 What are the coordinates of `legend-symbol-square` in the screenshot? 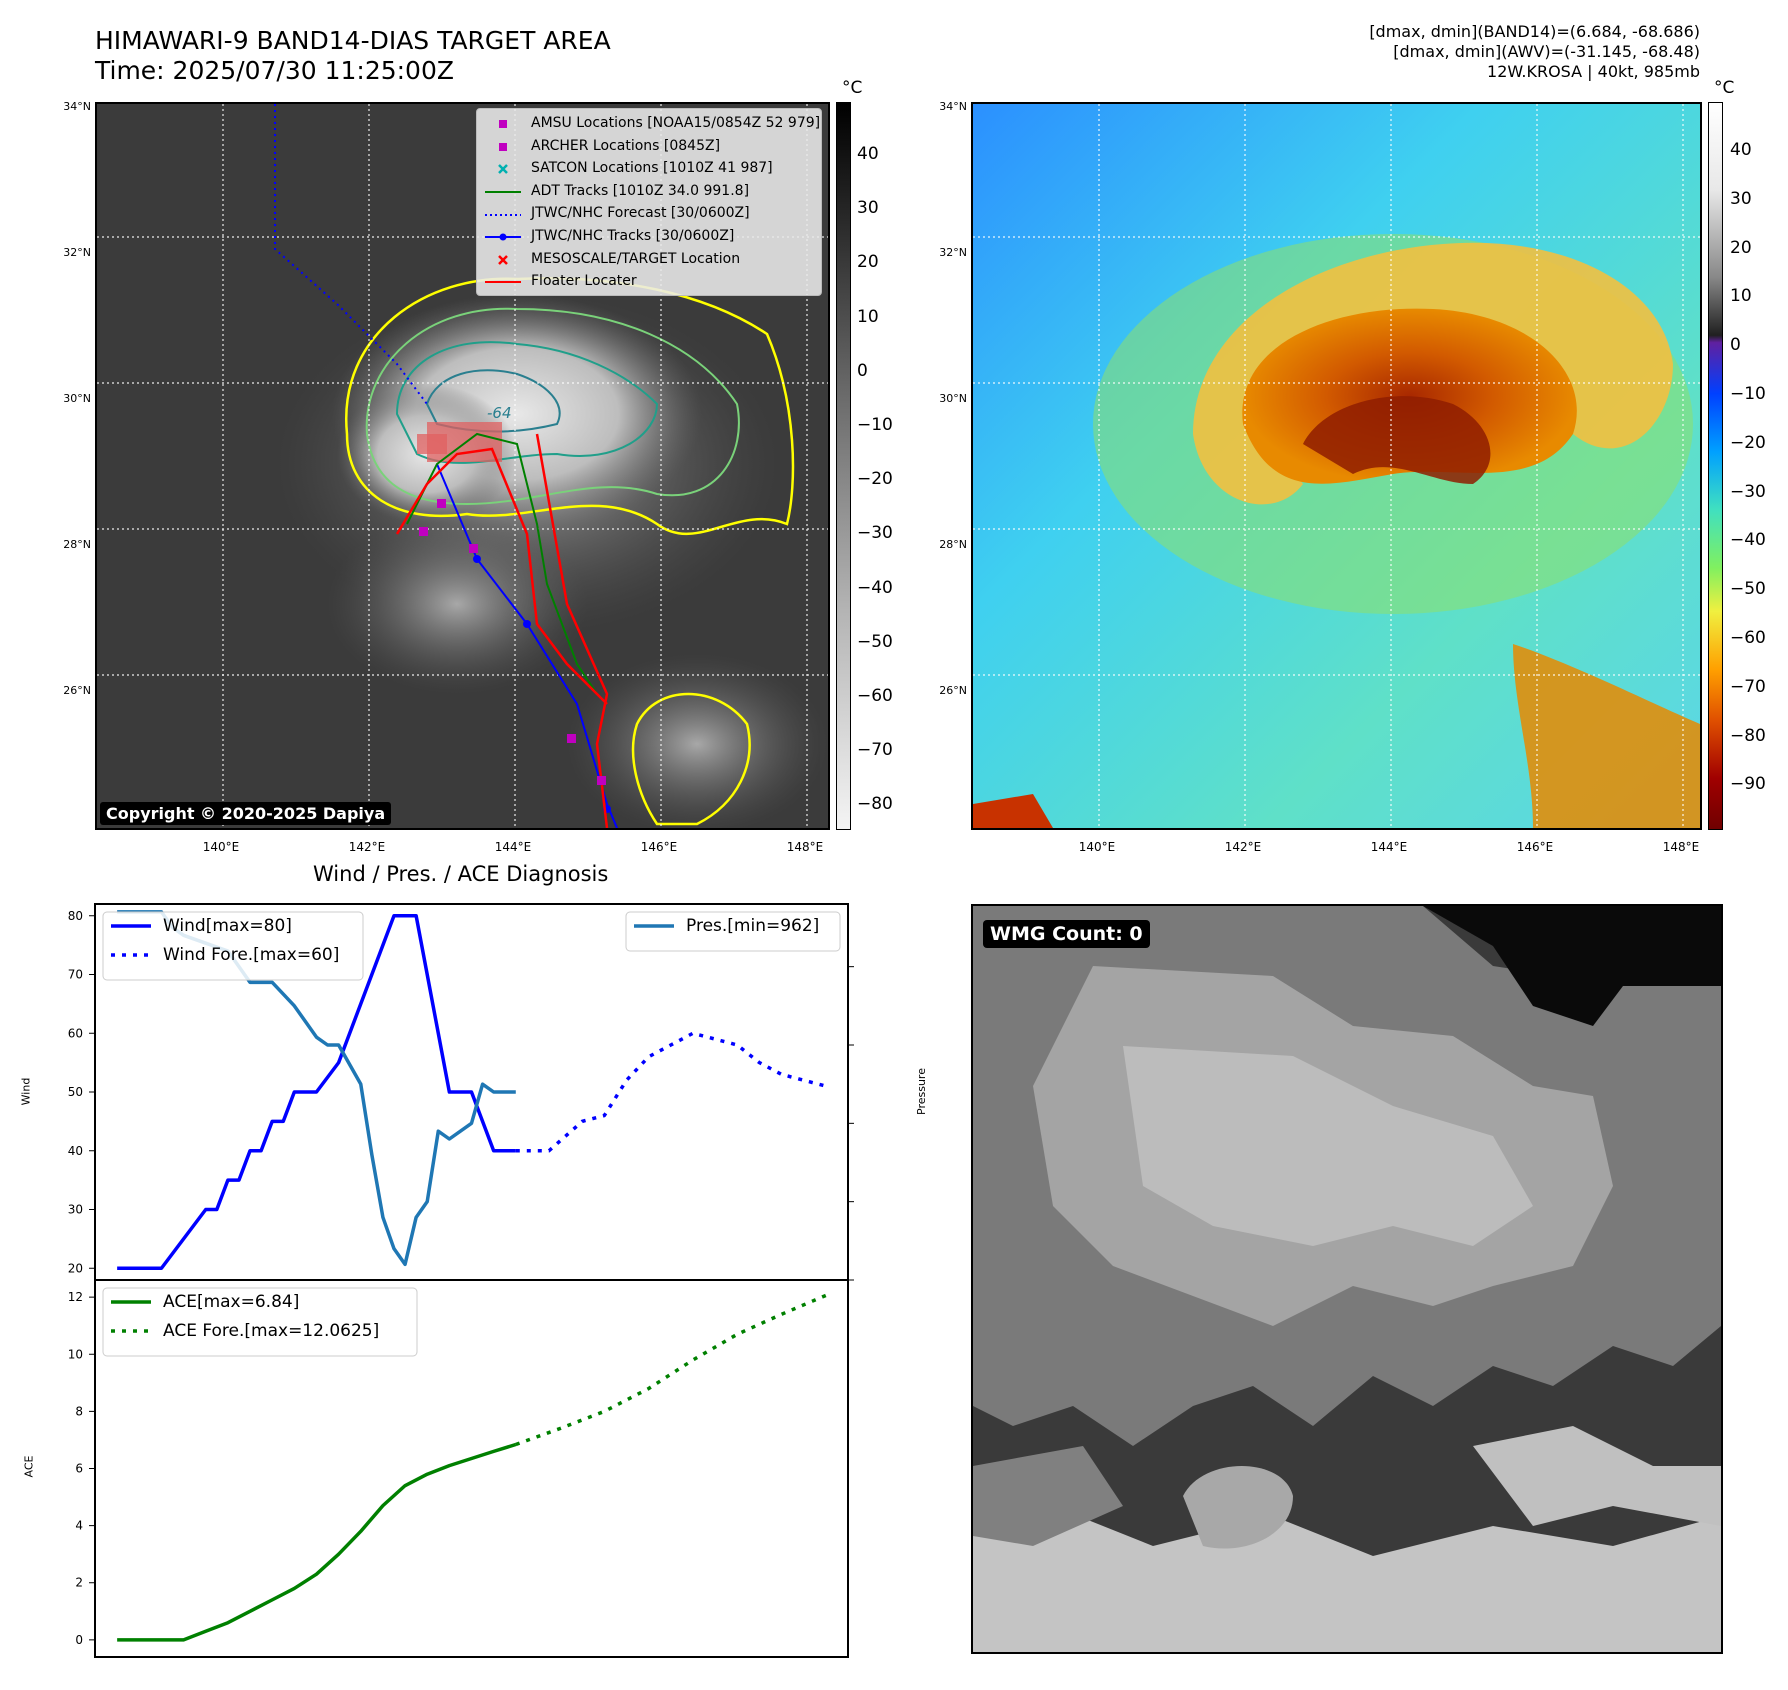 It's located at (503, 123).